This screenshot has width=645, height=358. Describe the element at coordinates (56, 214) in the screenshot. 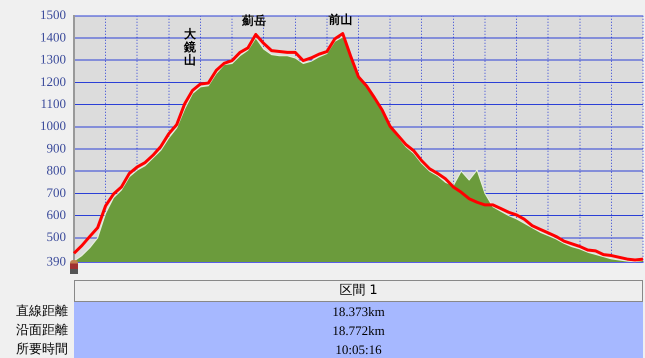

I see `y-tick-label: 600` at that location.